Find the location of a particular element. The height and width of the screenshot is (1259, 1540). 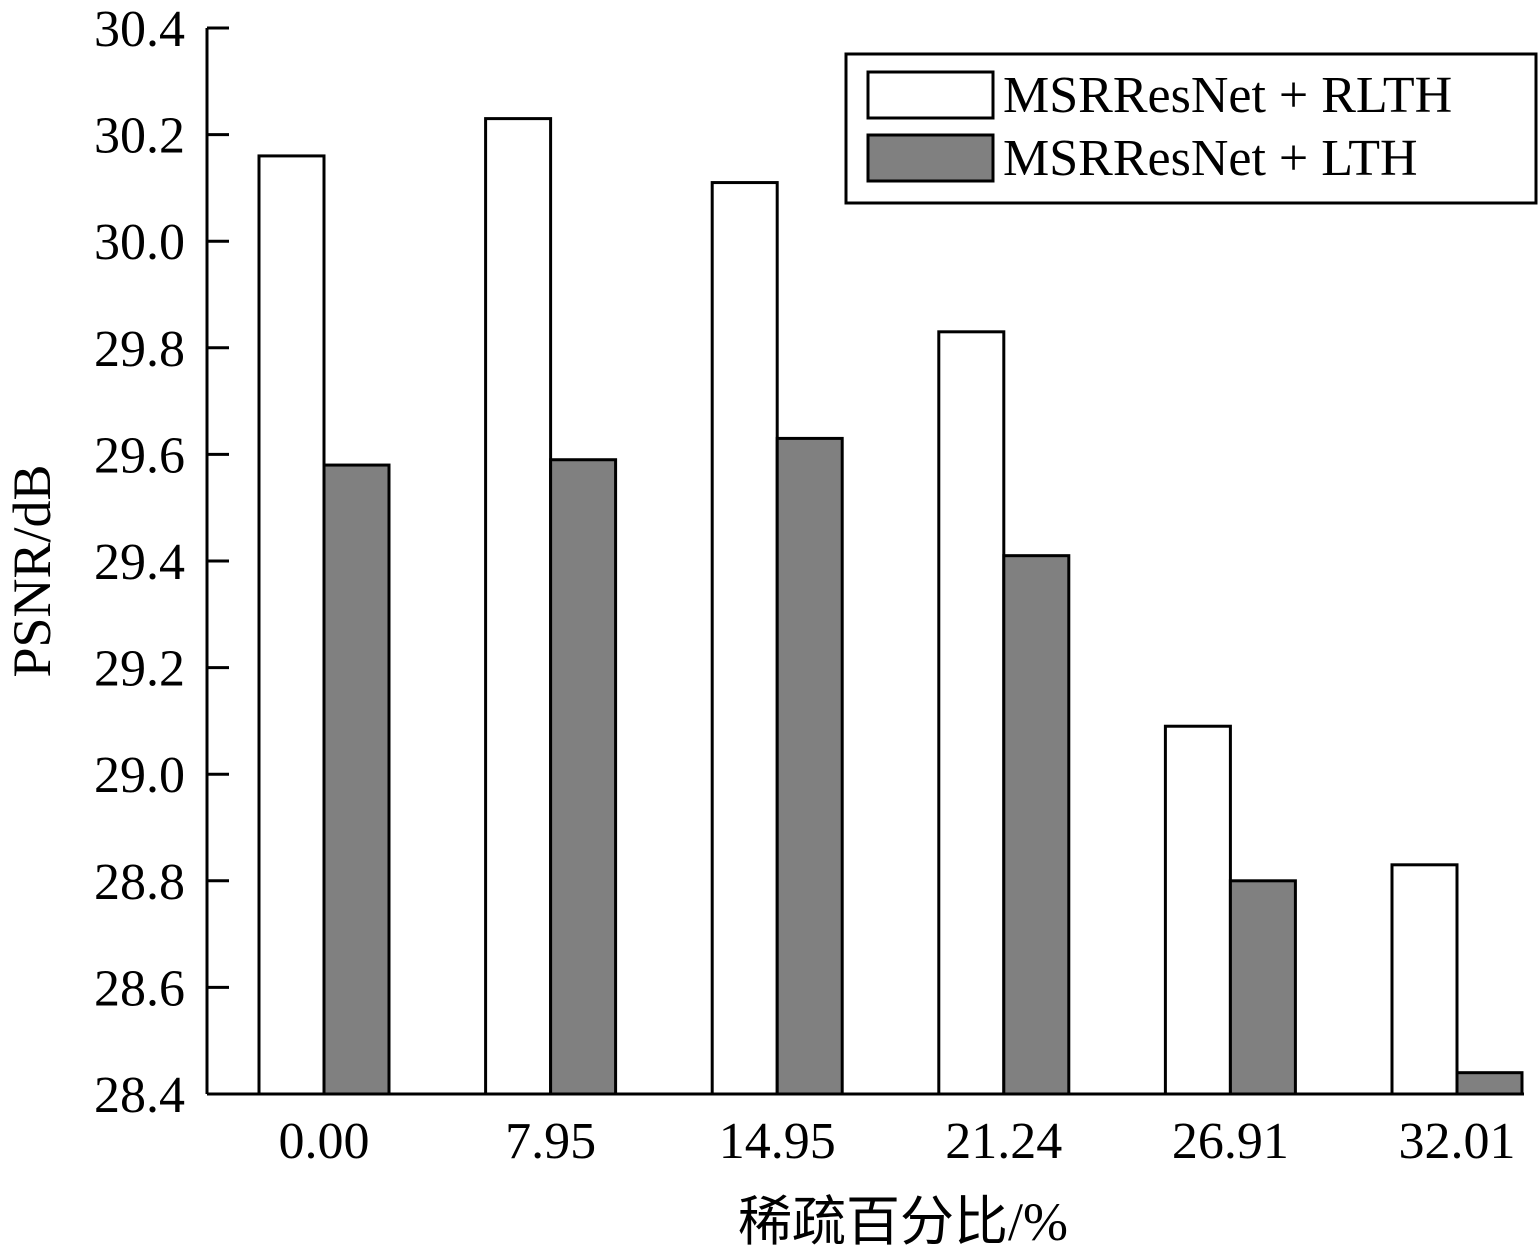

y-tick-label: 28.6 is located at coordinates (139, 988).